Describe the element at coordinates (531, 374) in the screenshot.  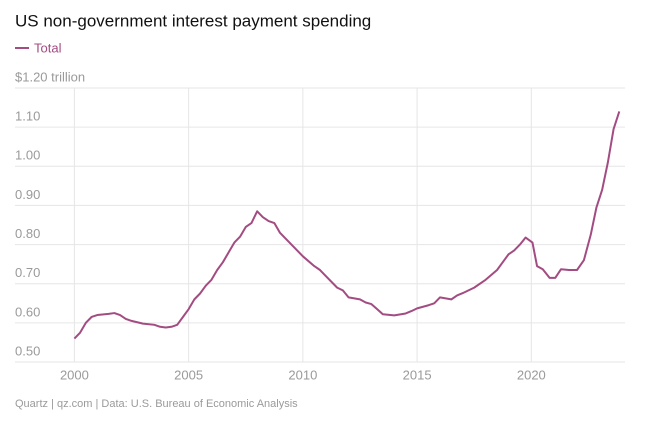
I see `x-tick-label: 2020` at that location.